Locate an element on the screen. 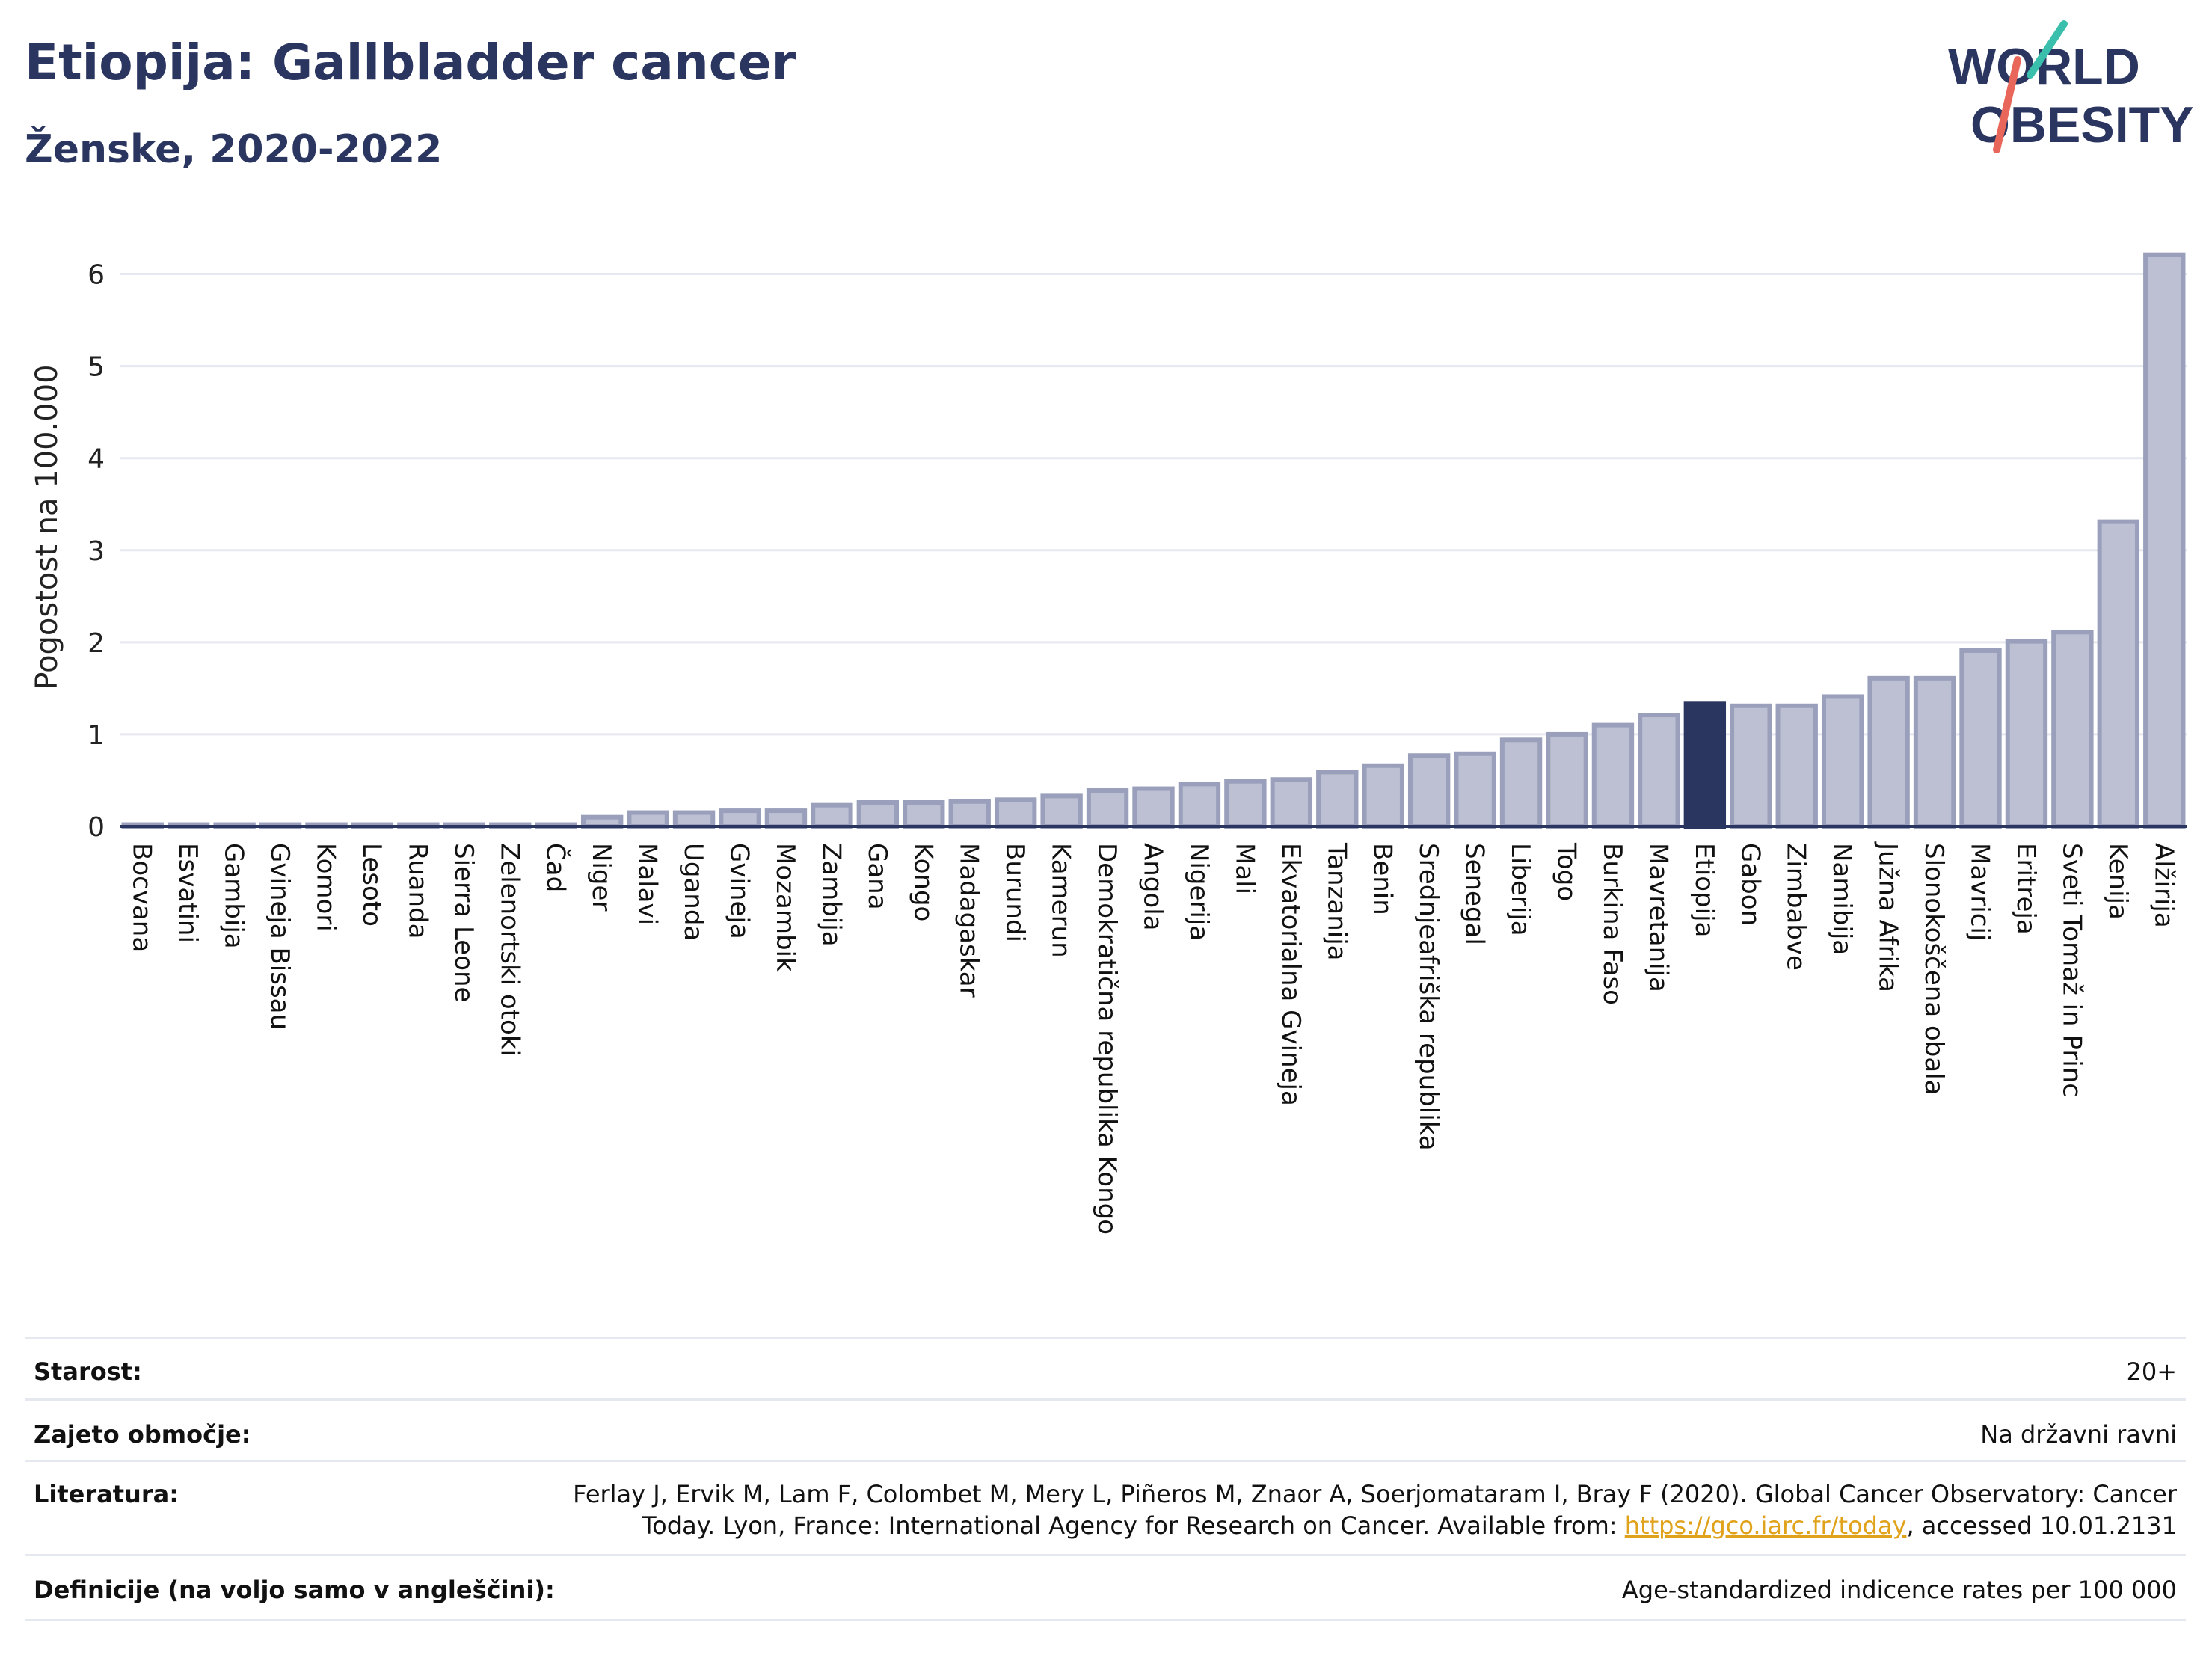 Image resolution: width=2212 pixels, height=1655 pixels. y-tick-label: 5 is located at coordinates (96, 367).